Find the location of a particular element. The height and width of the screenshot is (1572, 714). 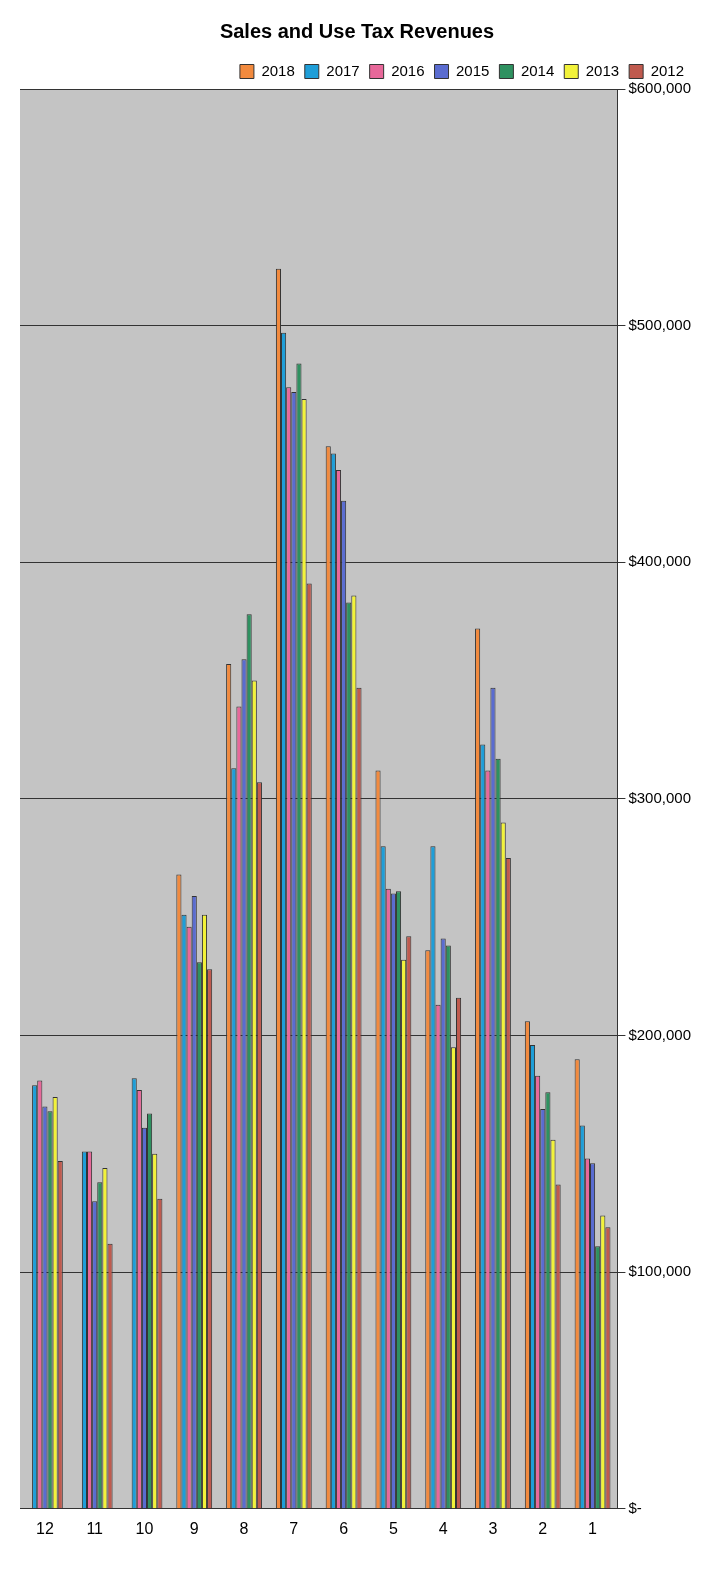

legend-label: 2012 is located at coordinates (667, 70).